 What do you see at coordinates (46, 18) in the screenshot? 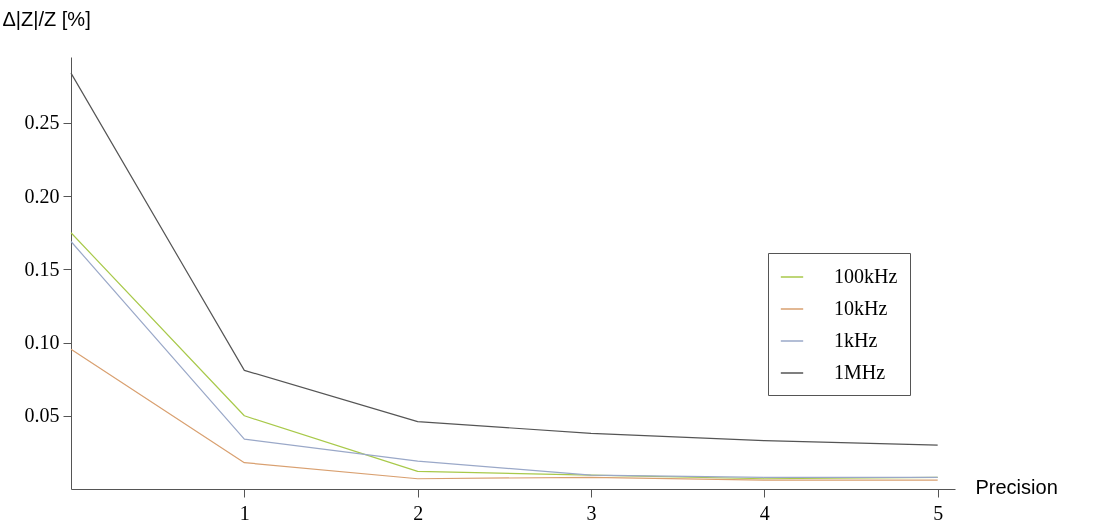
I see `y-axis-title: Δ|Z|/Z [%]` at bounding box center [46, 18].